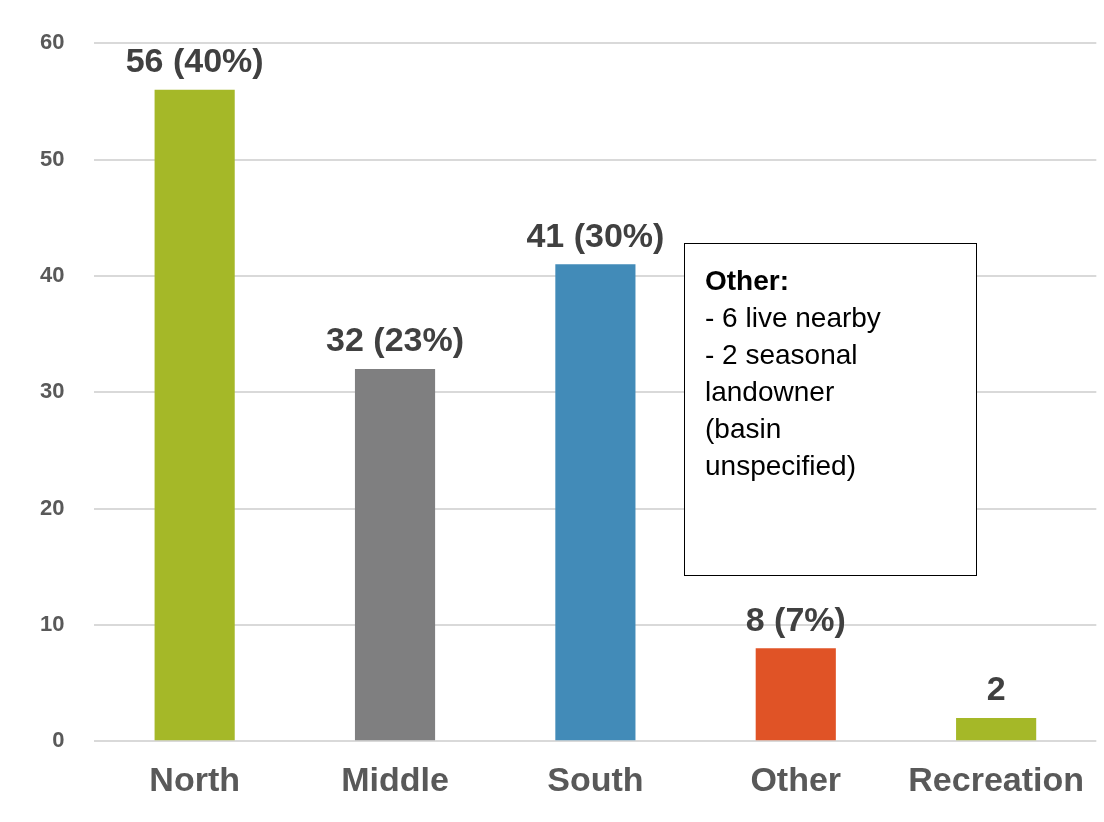 This screenshot has height=822, width=1104. What do you see at coordinates (194, 778) in the screenshot?
I see `x-tick-label: North` at bounding box center [194, 778].